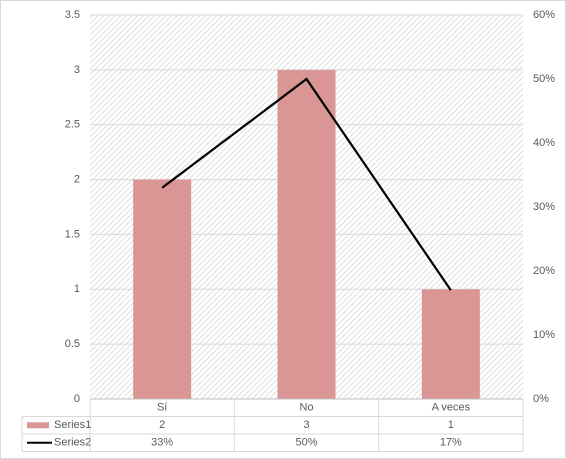 The width and height of the screenshot is (566, 459). Describe the element at coordinates (544, 207) in the screenshot. I see `y2-tick-label: 30%` at that location.